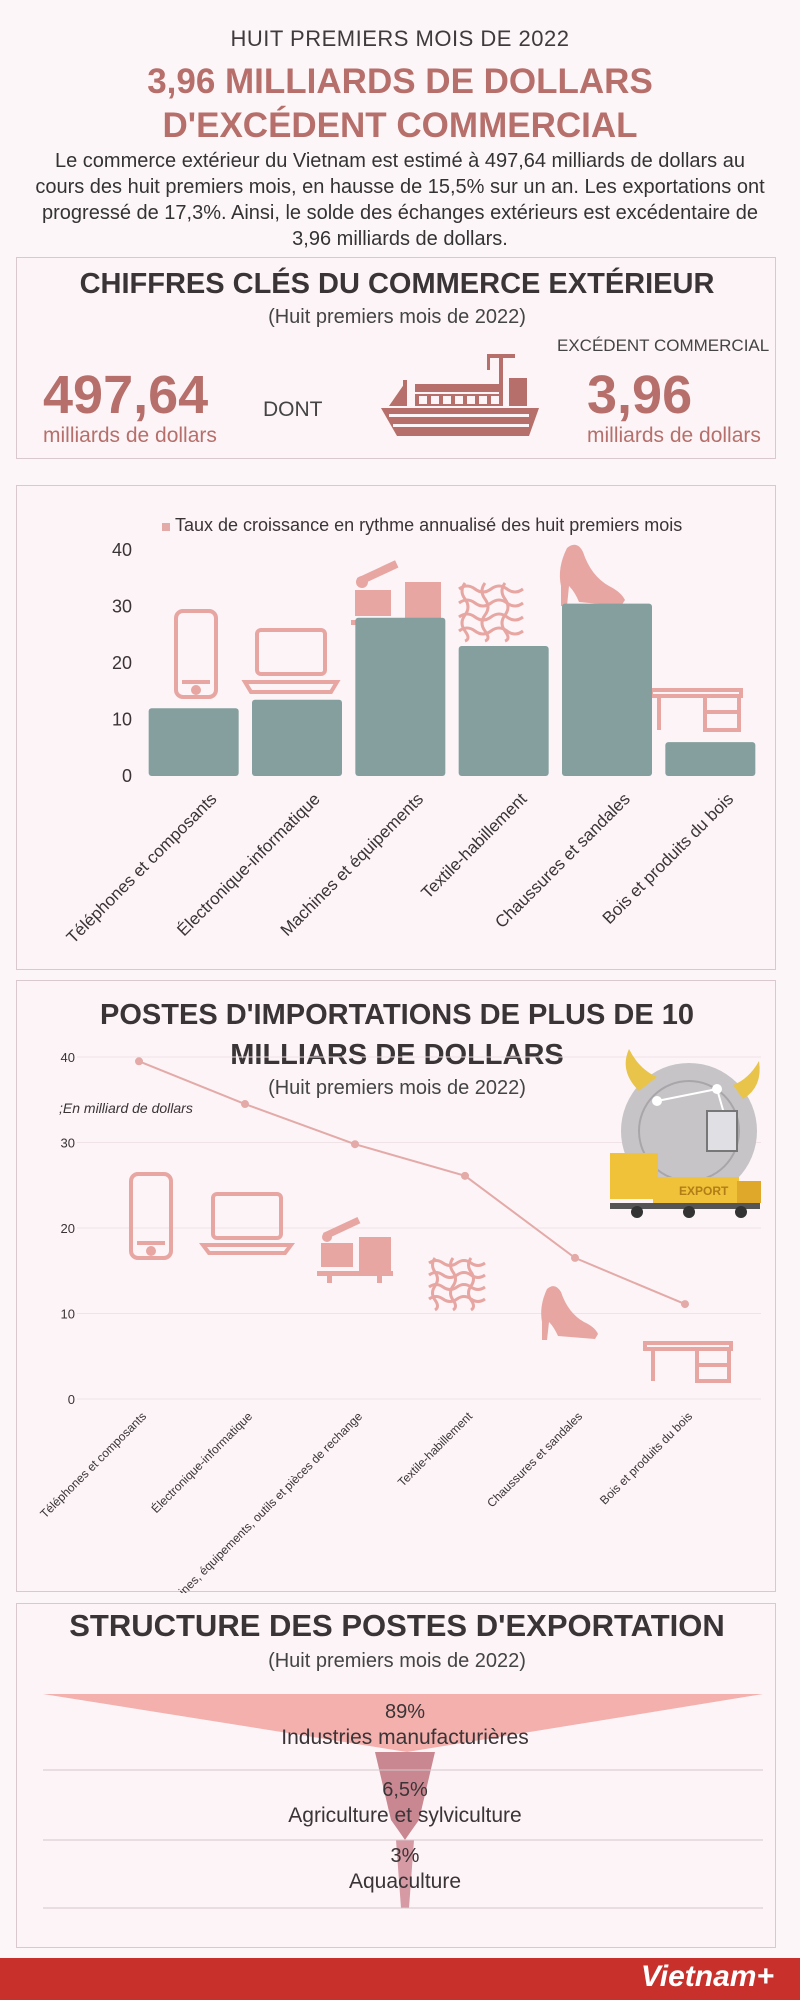  I want to click on funnel-label-1: Industries manufacturières, so click(404, 1737).